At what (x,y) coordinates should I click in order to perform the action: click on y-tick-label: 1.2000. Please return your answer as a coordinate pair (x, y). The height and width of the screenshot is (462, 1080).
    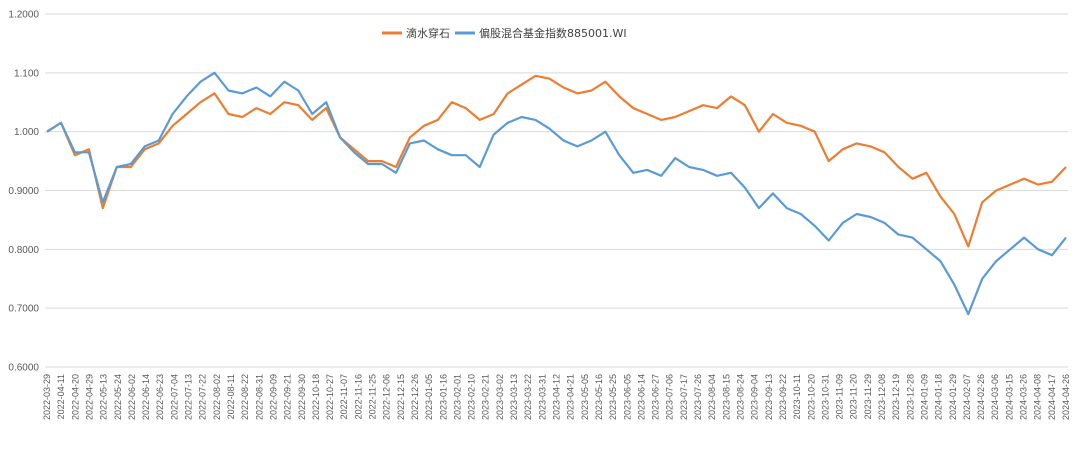
    Looking at the image, I should click on (23, 15).